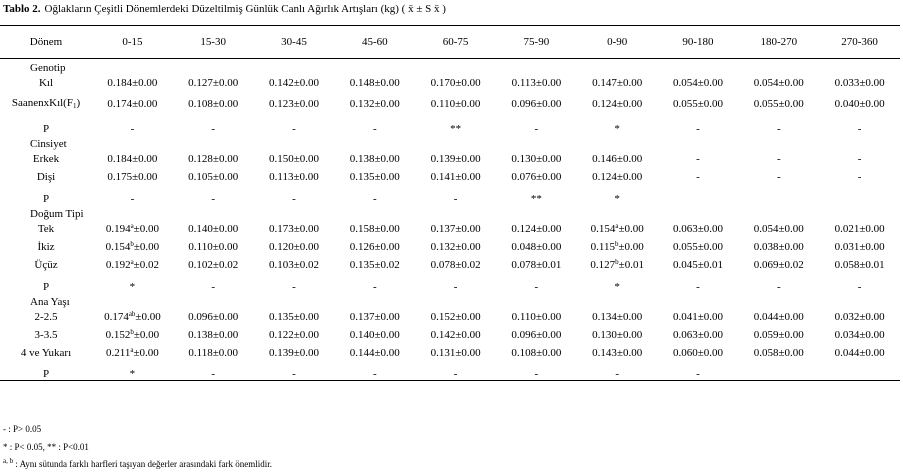 The image size is (903, 474). Describe the element at coordinates (46, 177) in the screenshot. I see `row-label: Dişi` at that location.